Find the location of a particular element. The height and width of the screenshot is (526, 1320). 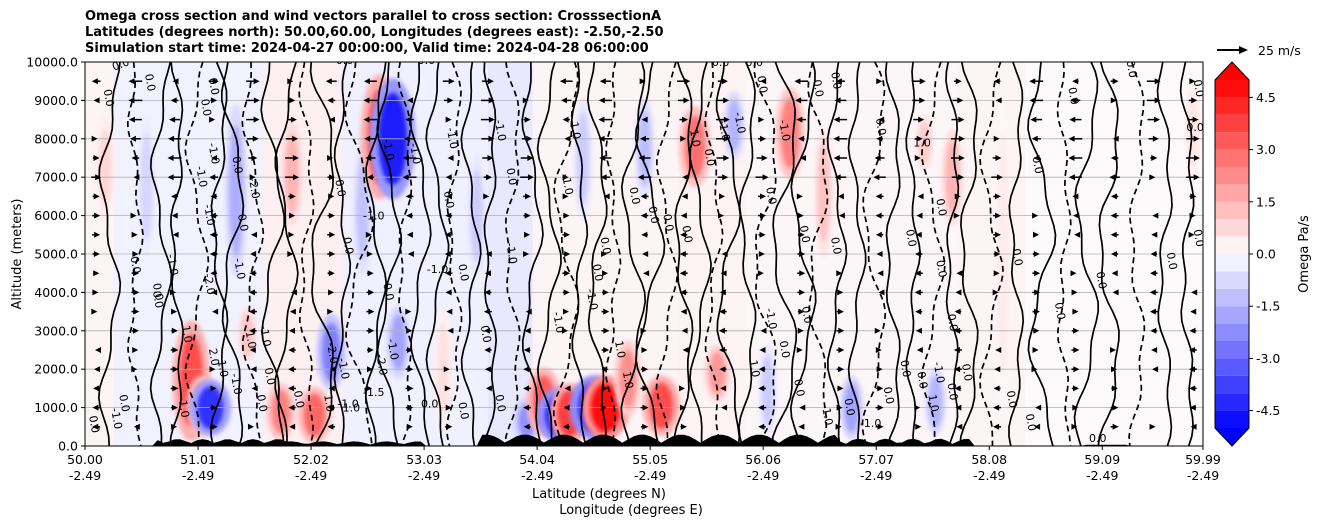

colorbar-tick-label-0: -4.5 is located at coordinates (1268, 410).